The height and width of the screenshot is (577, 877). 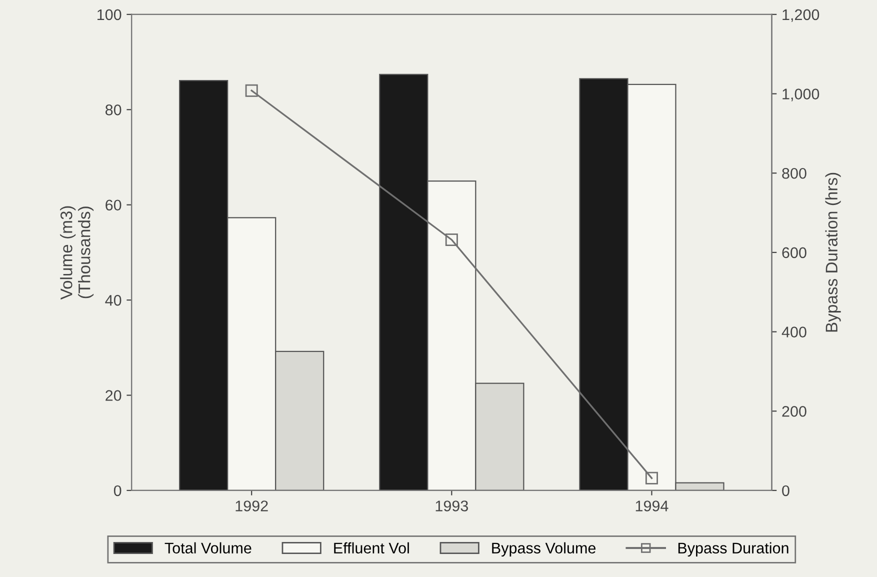 What do you see at coordinates (786, 490) in the screenshot?
I see `y2-tick-label: 0` at bounding box center [786, 490].